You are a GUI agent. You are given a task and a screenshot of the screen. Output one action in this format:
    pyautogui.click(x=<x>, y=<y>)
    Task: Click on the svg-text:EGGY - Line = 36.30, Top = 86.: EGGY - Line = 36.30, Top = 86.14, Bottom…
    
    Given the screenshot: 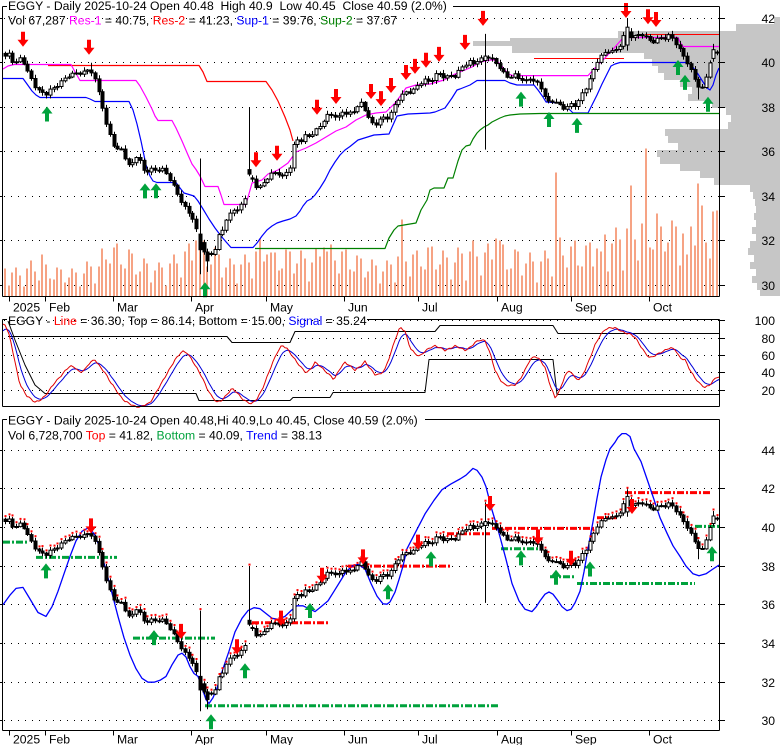 What is the action you would take?
    pyautogui.click(x=187, y=321)
    